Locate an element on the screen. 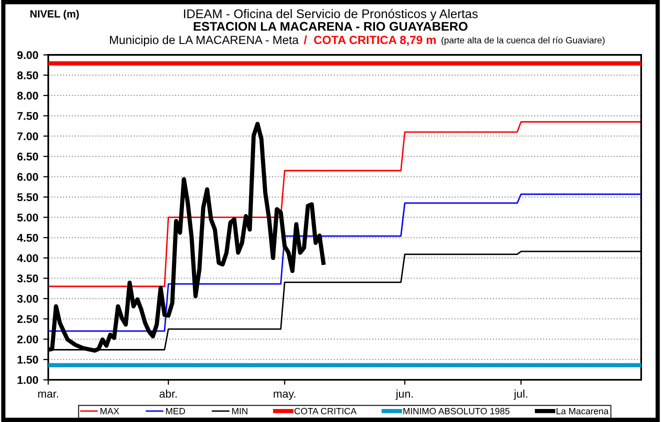  y-tick-label: 4.00 is located at coordinates (27, 258).